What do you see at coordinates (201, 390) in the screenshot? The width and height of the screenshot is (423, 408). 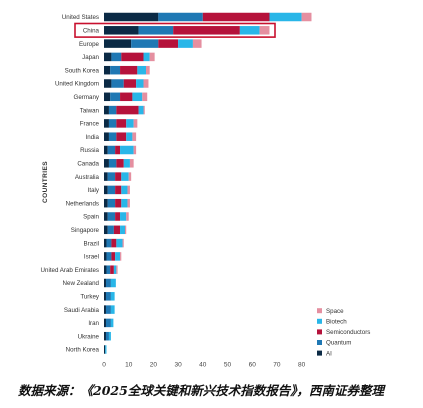 I see `source-caption: 数据来源：《2025全球关键和新兴技术指数报告》，西南证券整理` at bounding box center [201, 390].